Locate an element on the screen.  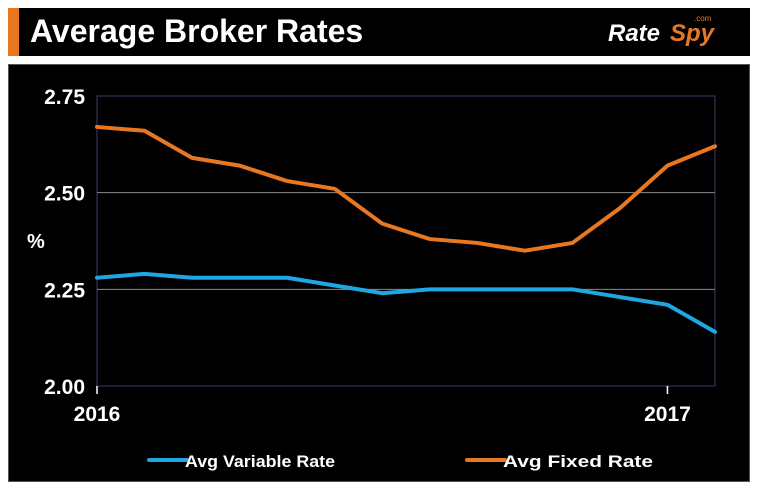
y-tick-label: 2.25 is located at coordinates (64, 290).